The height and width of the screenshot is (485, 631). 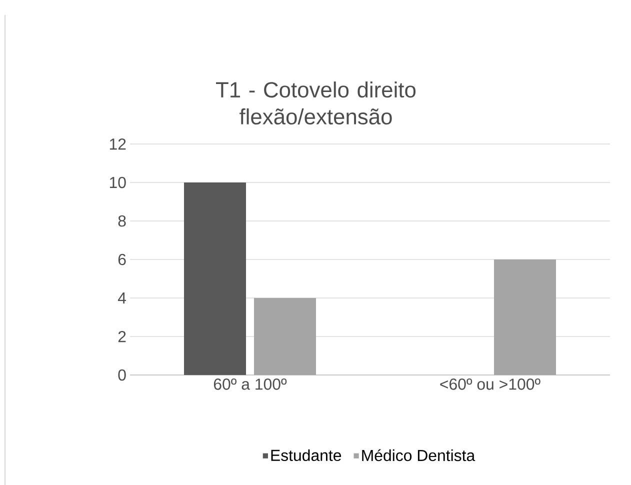 What do you see at coordinates (419, 455) in the screenshot?
I see `legend-label: Médico Dentista` at bounding box center [419, 455].